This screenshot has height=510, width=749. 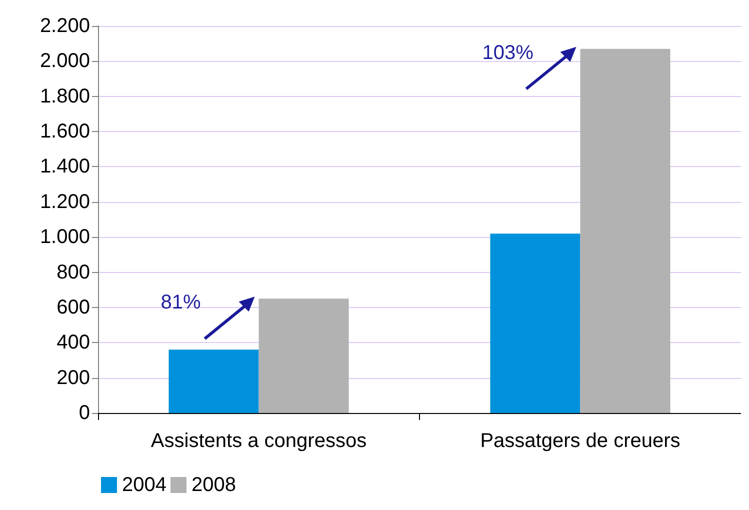 What do you see at coordinates (73, 272) in the screenshot?
I see `y-tick-label: 800` at bounding box center [73, 272].